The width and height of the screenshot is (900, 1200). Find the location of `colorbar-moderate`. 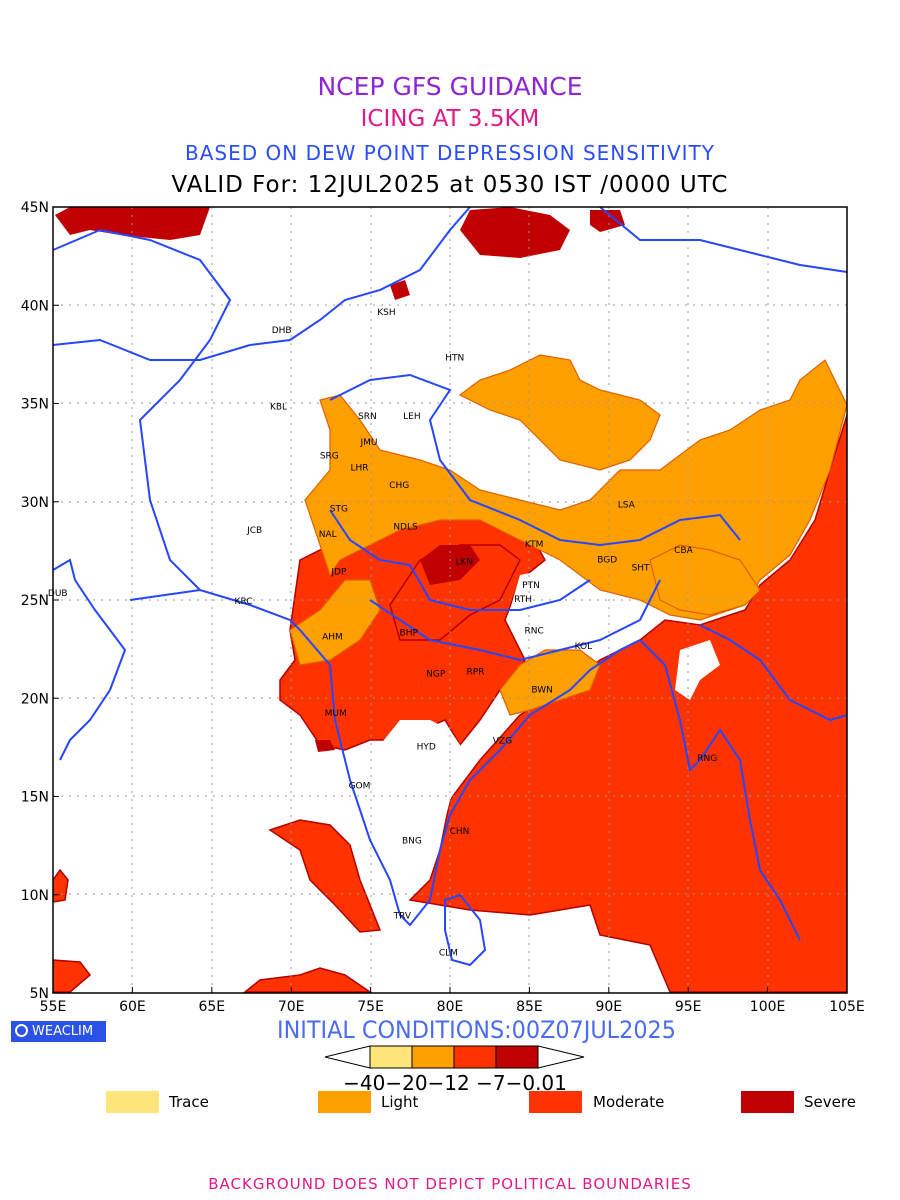

colorbar-moderate is located at coordinates (475, 1057).